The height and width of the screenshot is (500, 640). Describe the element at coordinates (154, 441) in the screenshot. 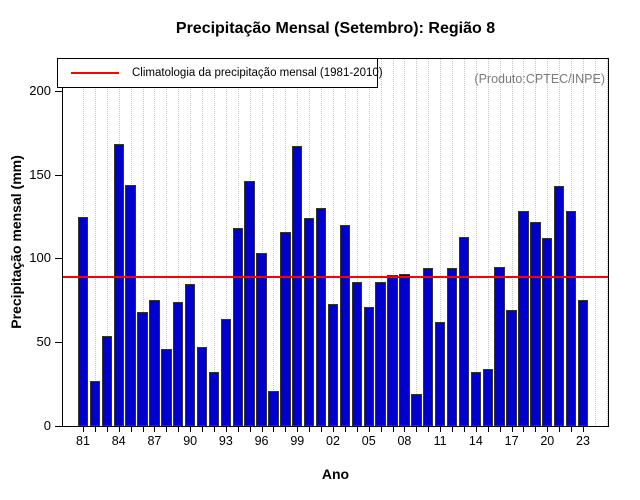

I see `x-tick-label: 87` at that location.